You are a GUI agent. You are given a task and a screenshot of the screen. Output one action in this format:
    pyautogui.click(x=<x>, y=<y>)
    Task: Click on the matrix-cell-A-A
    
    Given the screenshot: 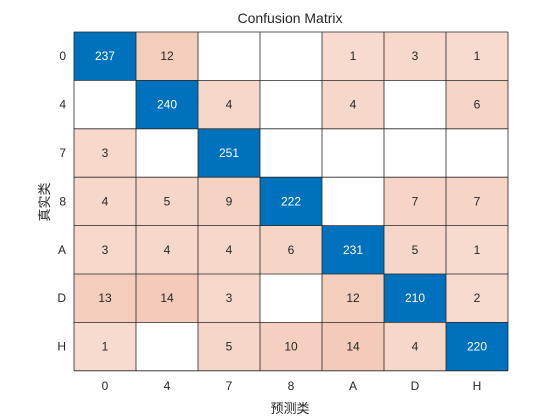 What is the action you would take?
    pyautogui.click(x=353, y=249)
    